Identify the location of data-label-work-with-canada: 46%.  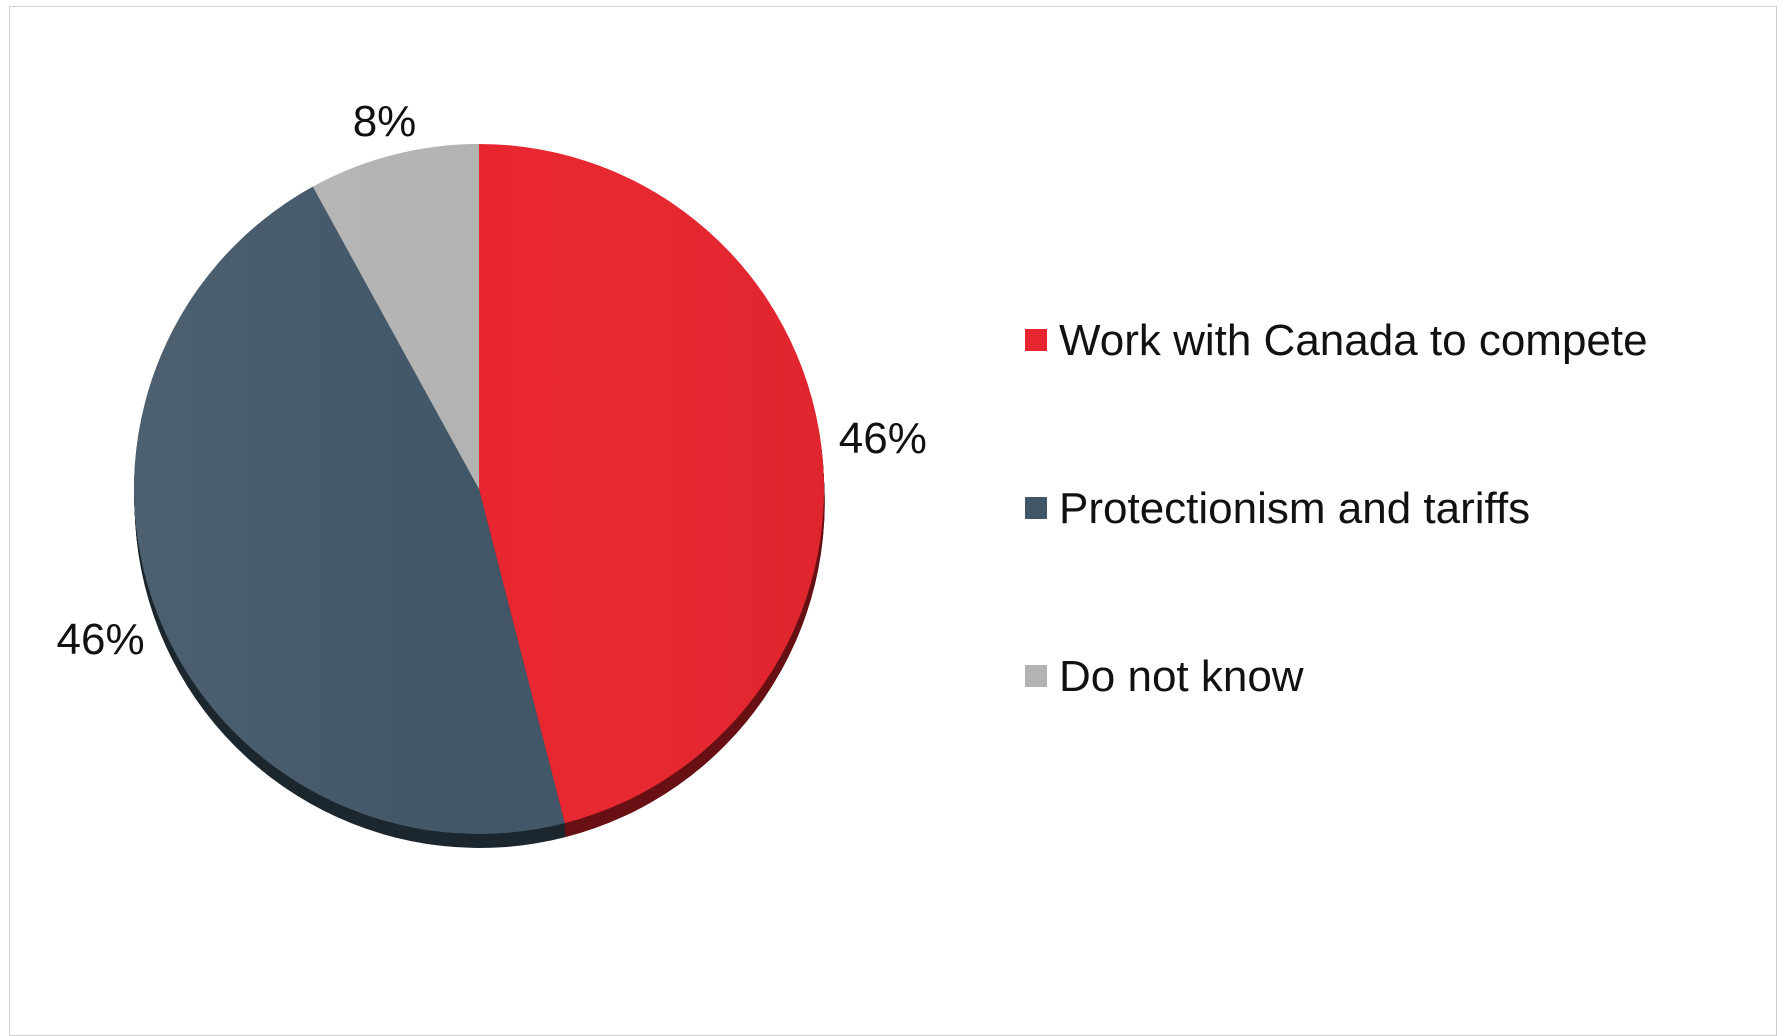
(883, 438).